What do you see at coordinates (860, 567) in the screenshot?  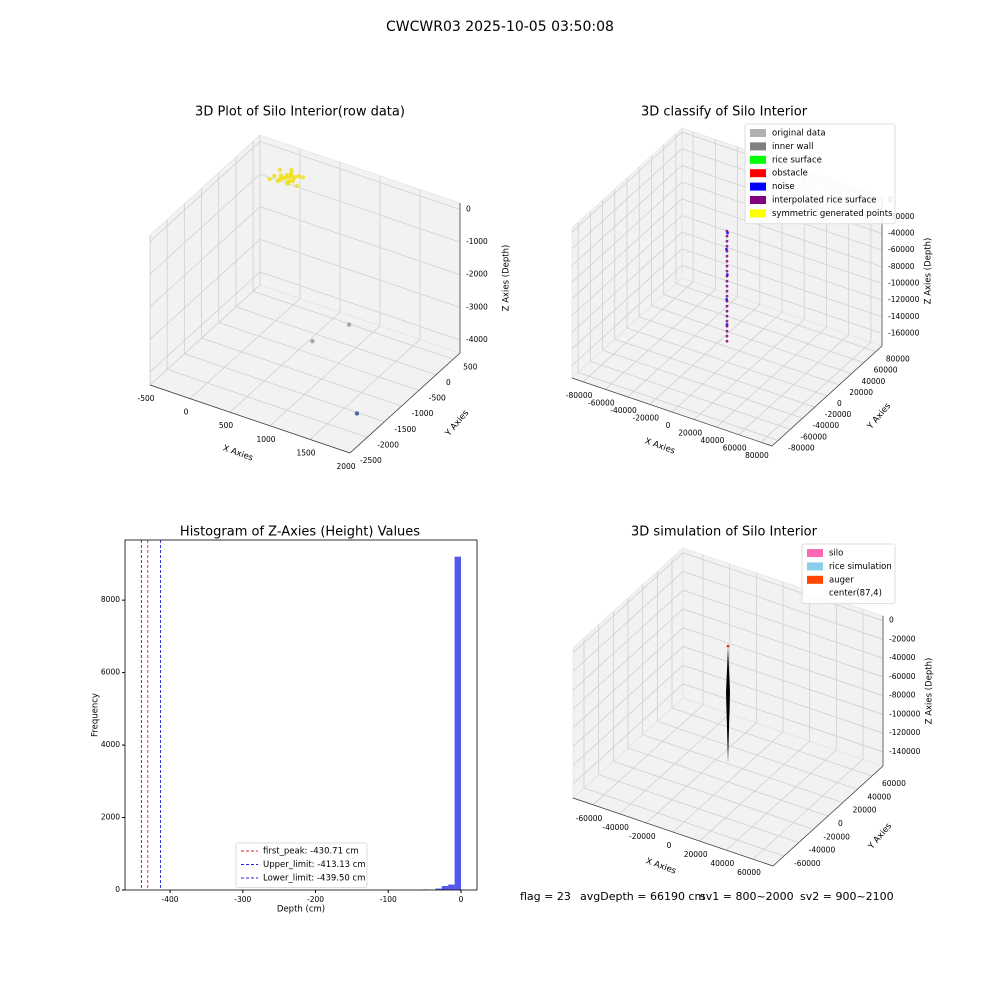 I see `legend-label: rice simulation` at bounding box center [860, 567].